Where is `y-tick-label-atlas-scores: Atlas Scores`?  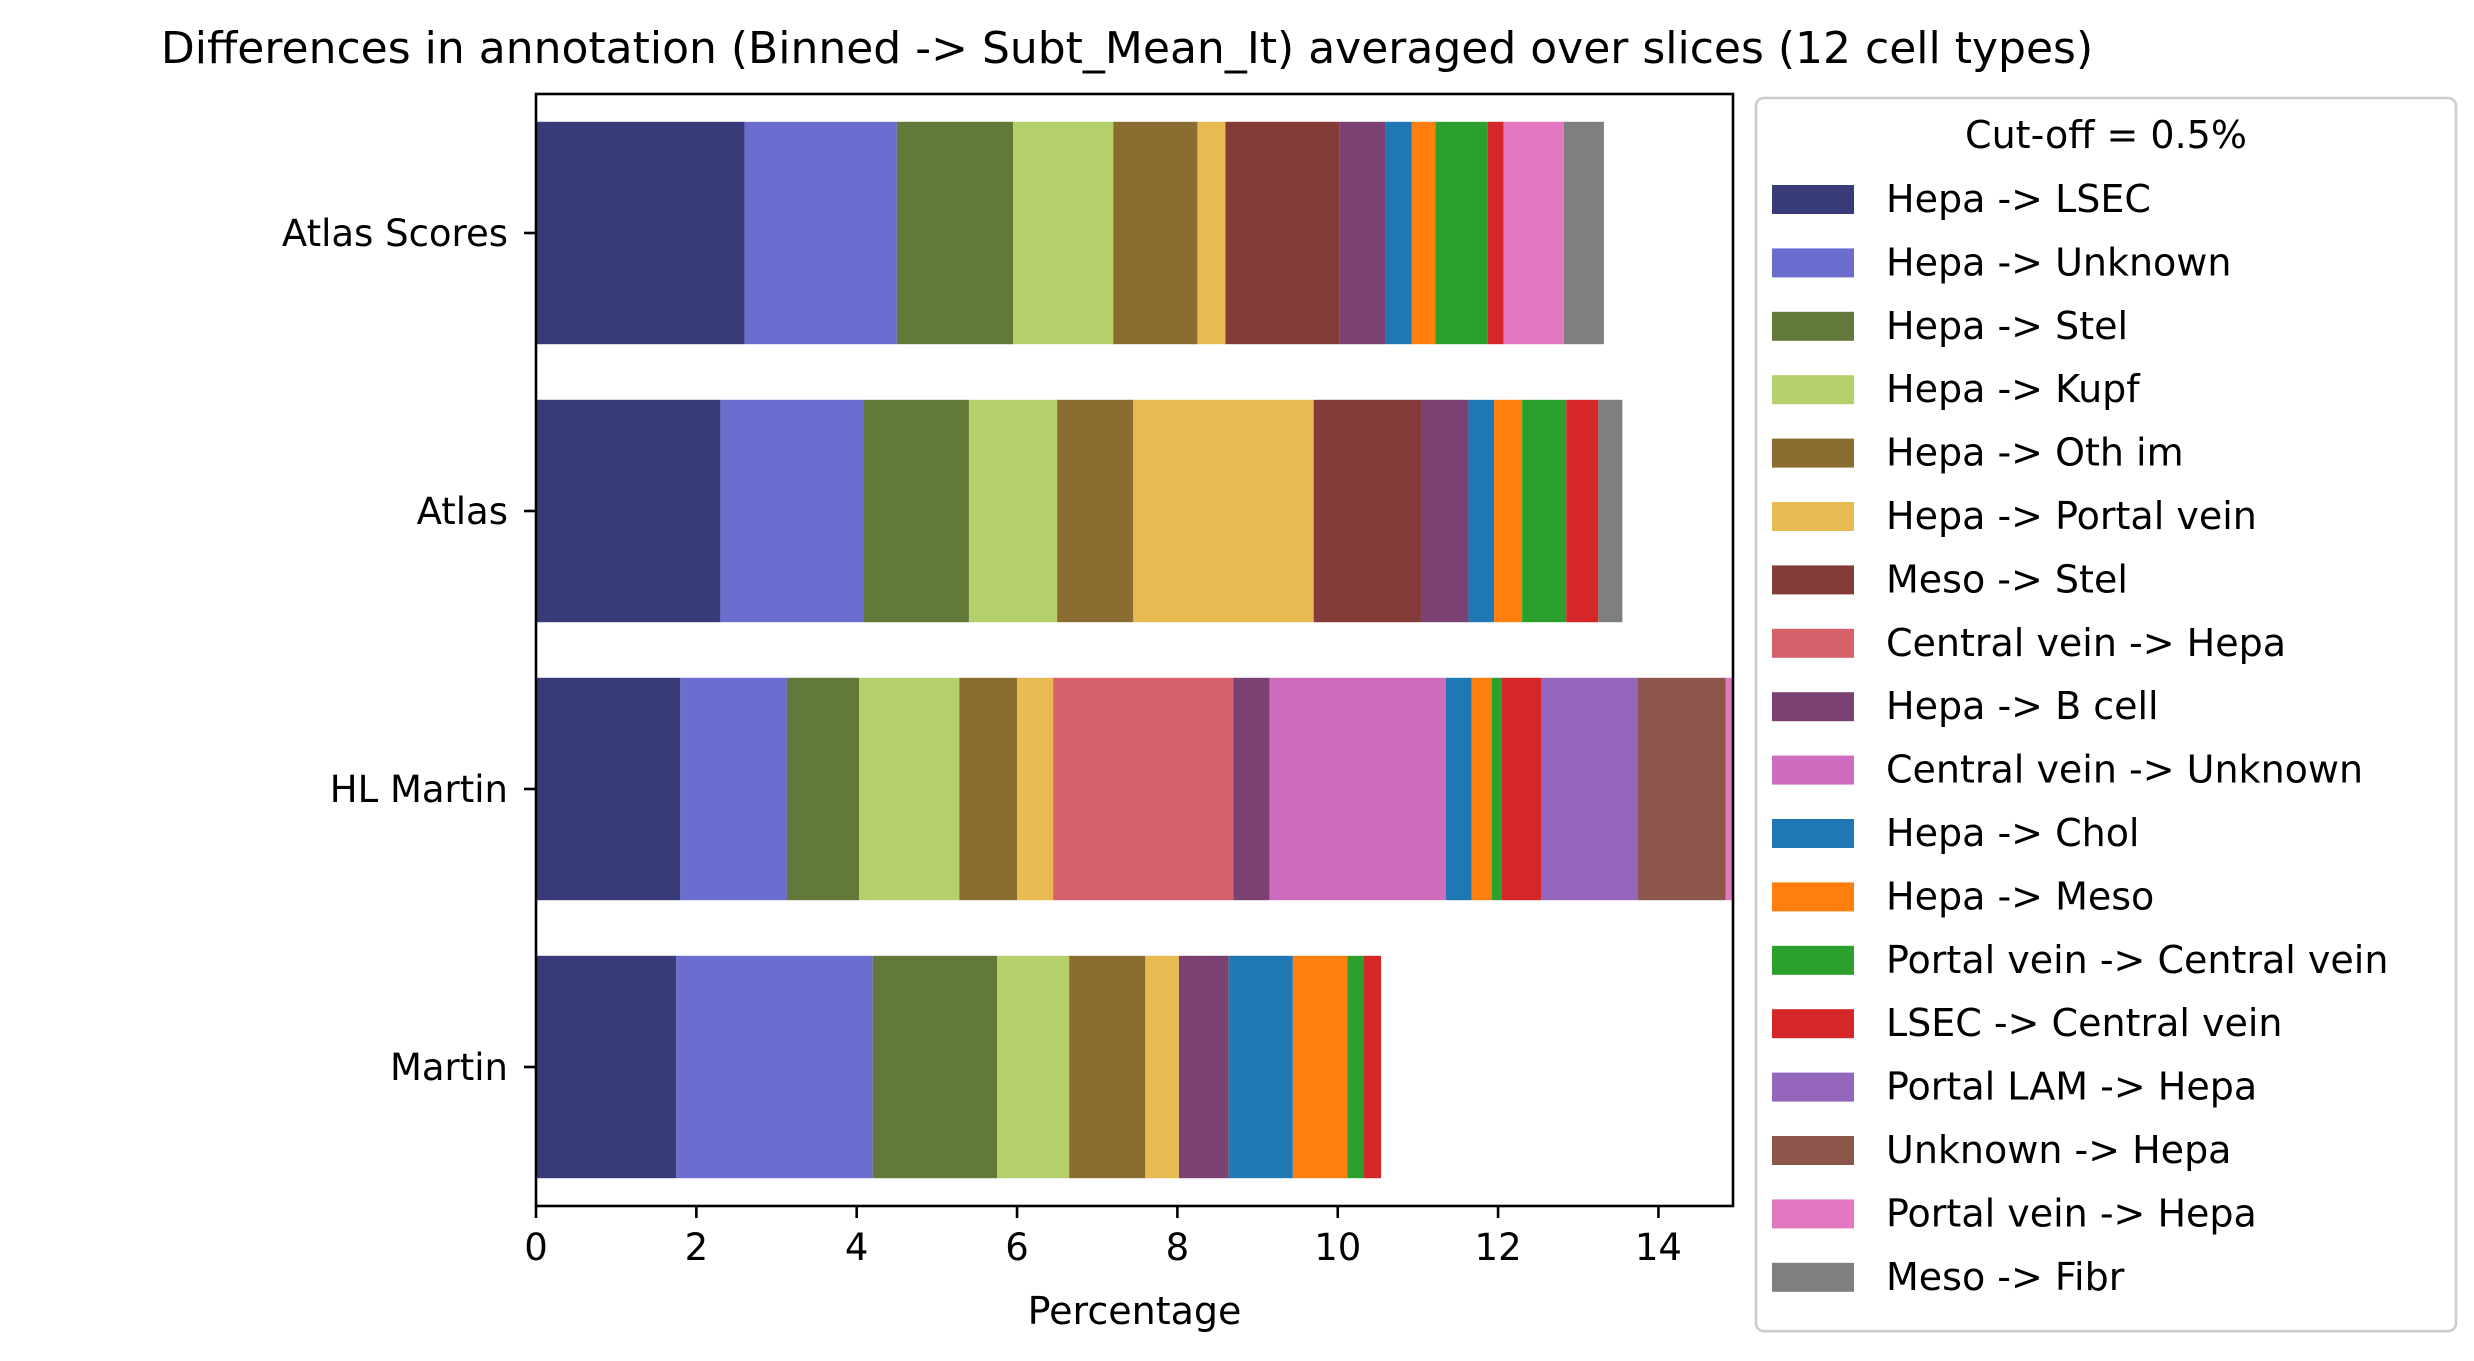 y-tick-label-atlas-scores: Atlas Scores is located at coordinates (395, 233).